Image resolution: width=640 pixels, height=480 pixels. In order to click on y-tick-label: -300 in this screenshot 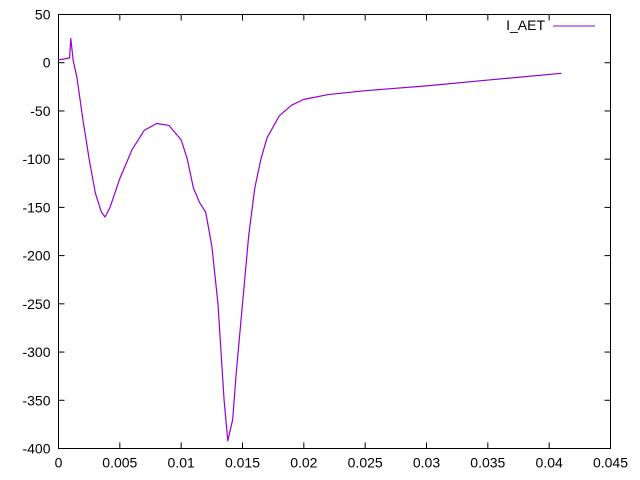, I will do `click(36, 352)`.